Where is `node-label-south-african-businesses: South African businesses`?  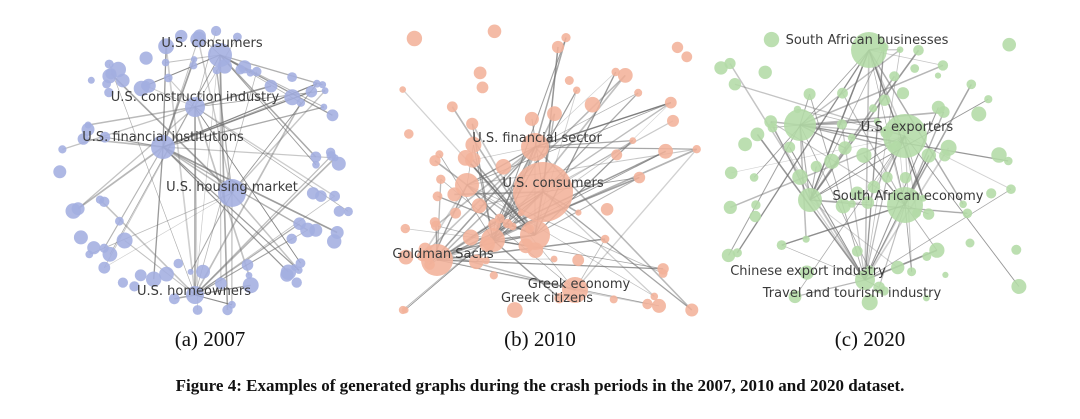 node-label-south-african-businesses: South African businesses is located at coordinates (867, 40).